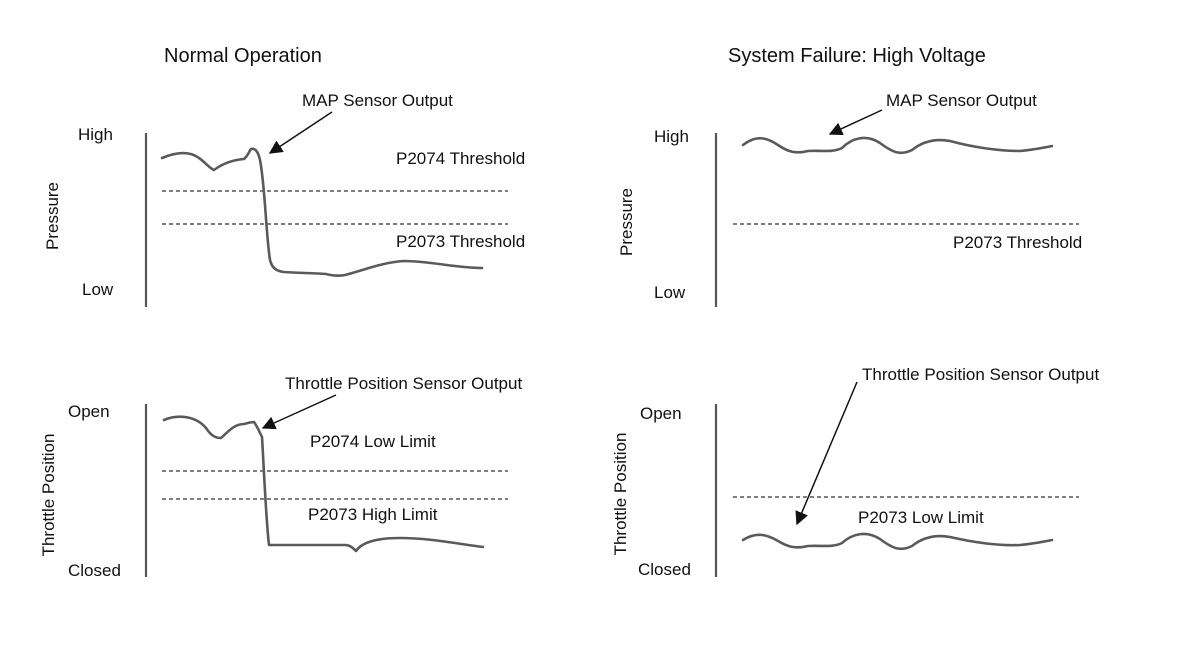 Image resolution: width=1200 pixels, height=652 pixels. Describe the element at coordinates (857, 56) in the screenshot. I see `system-failure-title: System Failure: High Voltage` at that location.